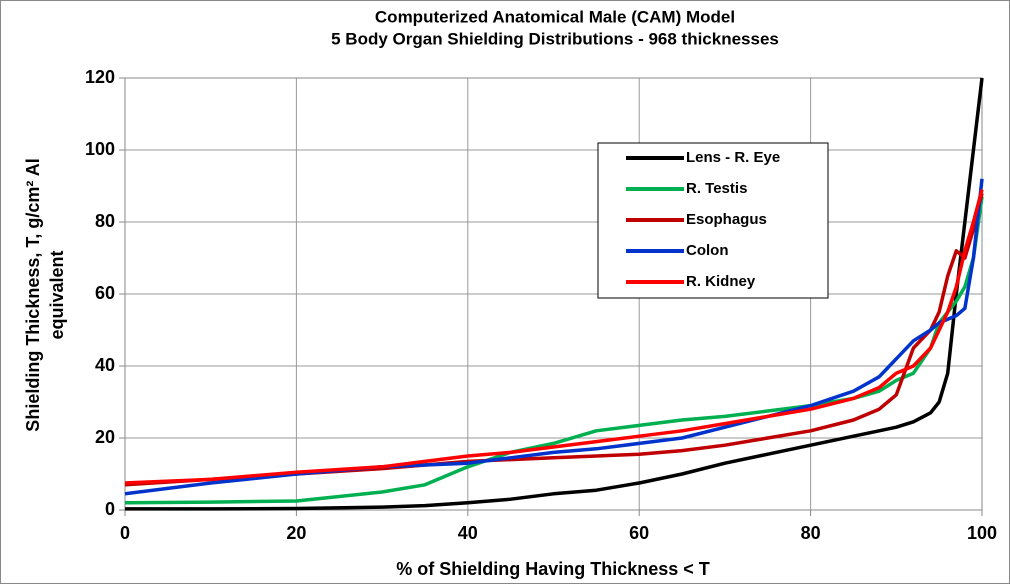 The height and width of the screenshot is (584, 1010). Describe the element at coordinates (110, 509) in the screenshot. I see `y-tick-label: 0` at that location.